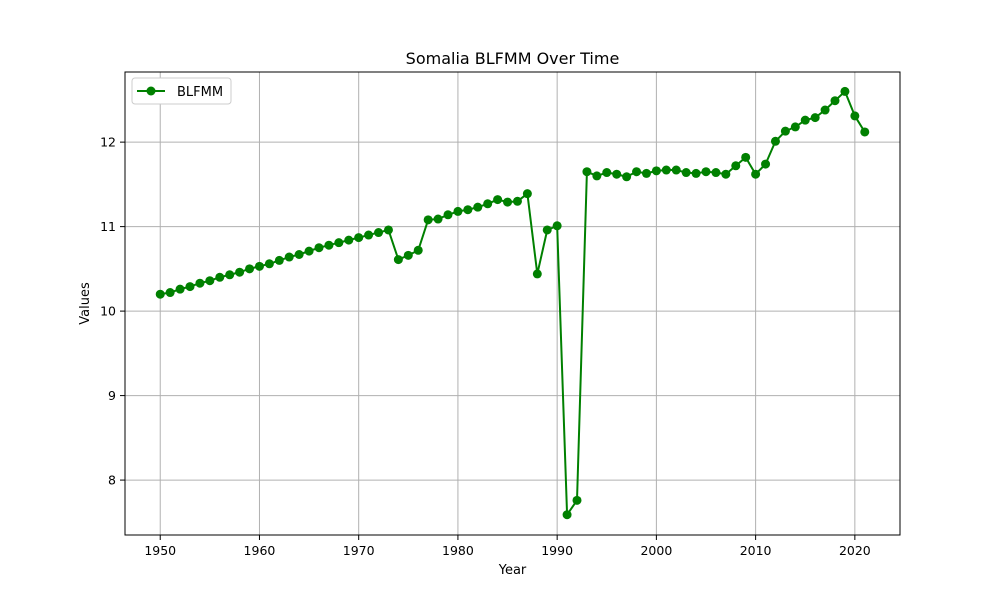  What do you see at coordinates (512, 570) in the screenshot?
I see `x-axis-label: Year` at bounding box center [512, 570].